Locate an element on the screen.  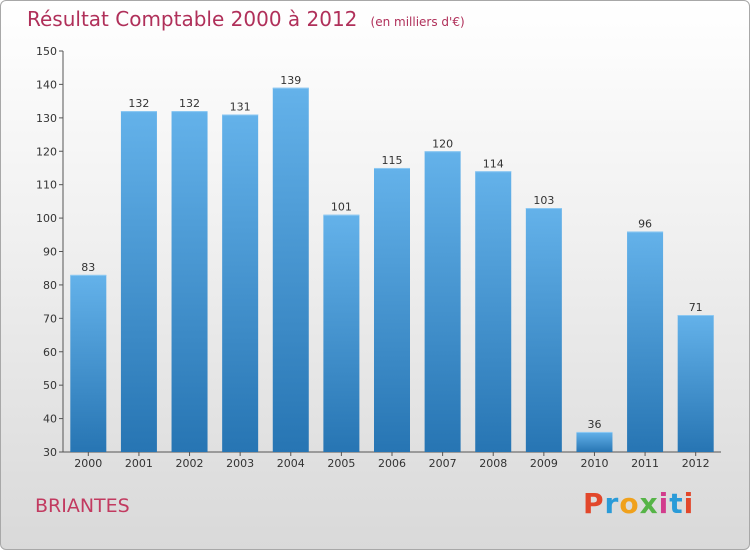
chart-unit-text: (en milliers d'€) is located at coordinates (417, 22).